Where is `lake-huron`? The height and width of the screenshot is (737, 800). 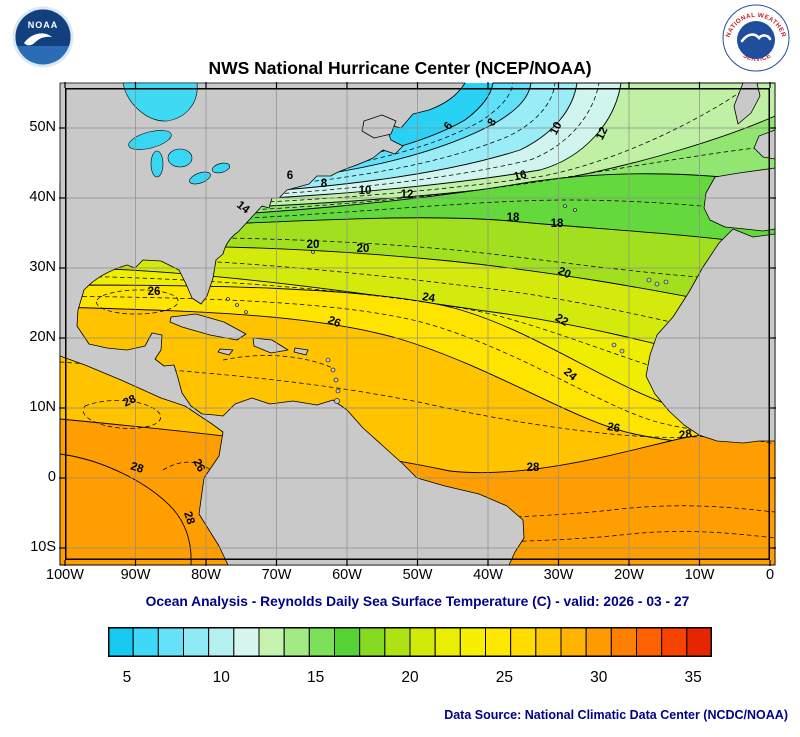 lake-huron is located at coordinates (180, 158).